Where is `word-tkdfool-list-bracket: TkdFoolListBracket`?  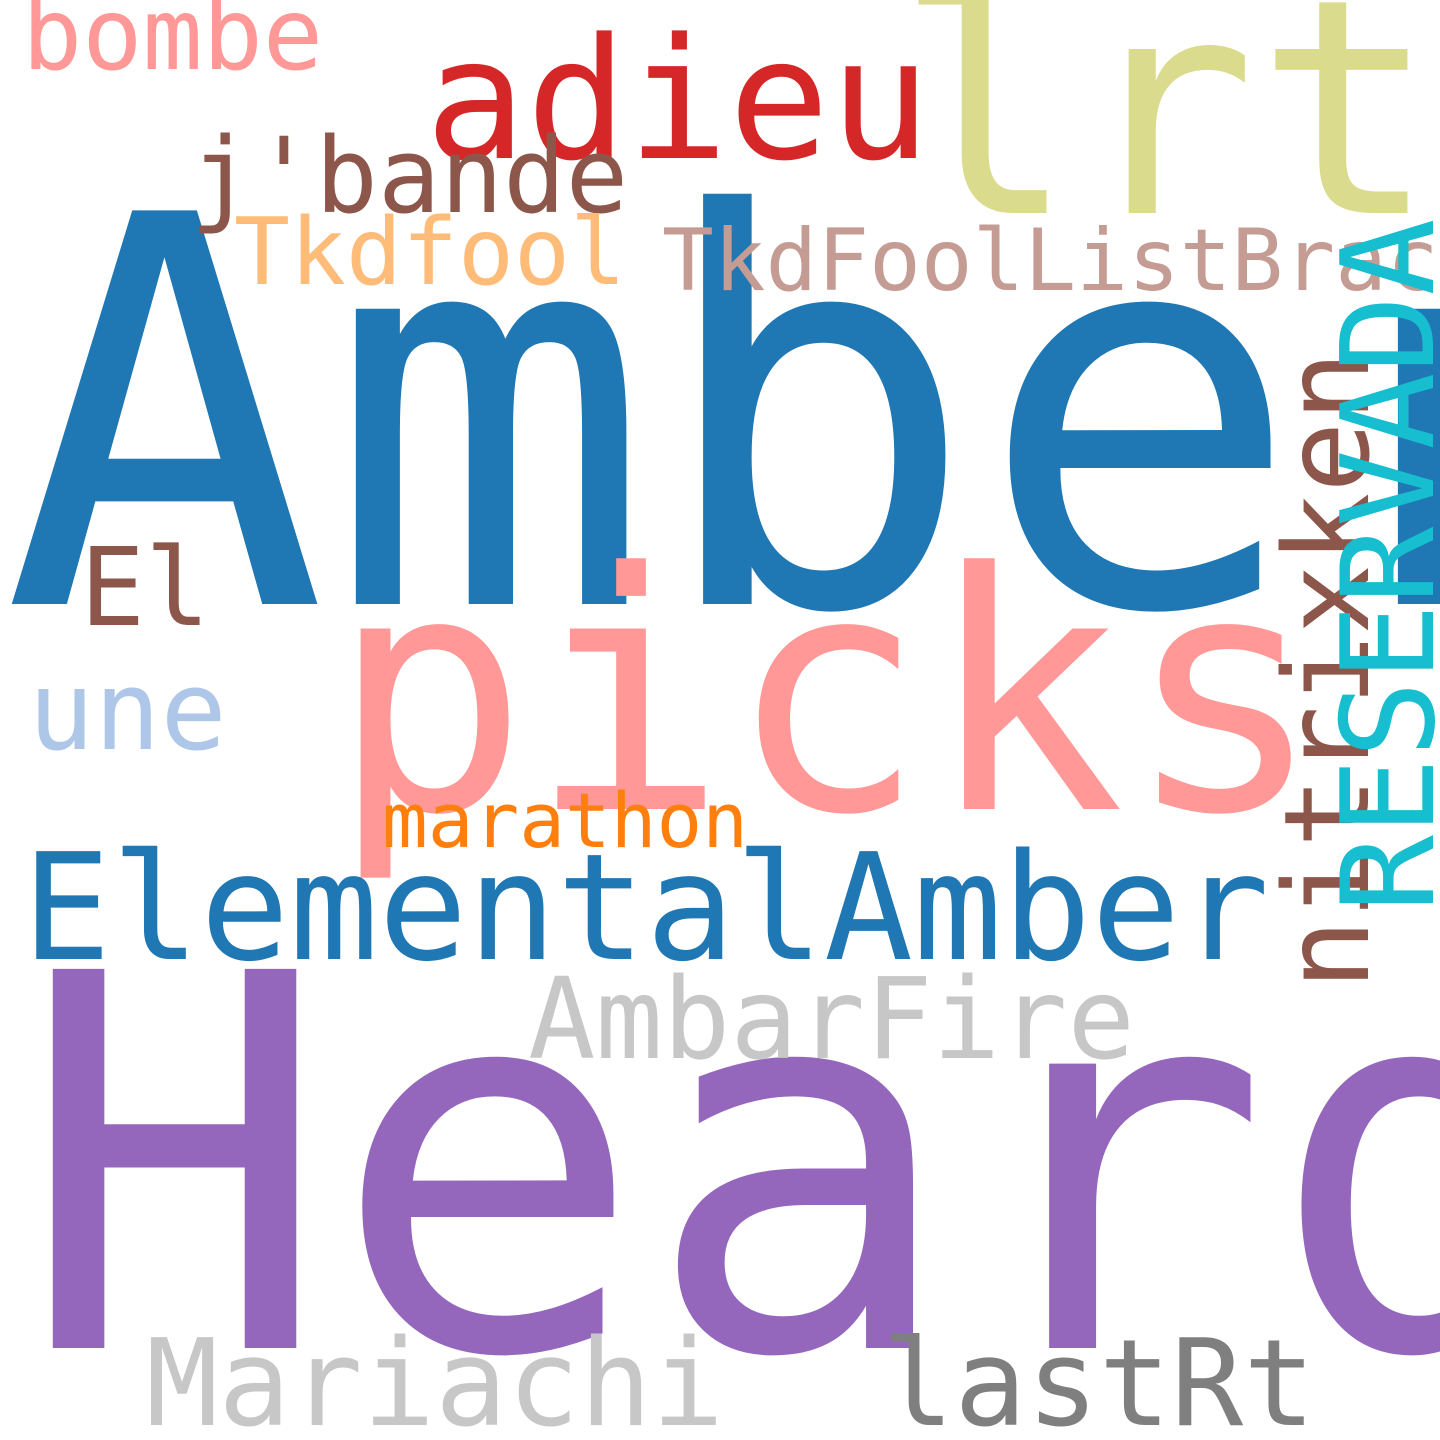 word-tkdfool-list-bracket: TkdFoolListBracket is located at coordinates (1051, 261).